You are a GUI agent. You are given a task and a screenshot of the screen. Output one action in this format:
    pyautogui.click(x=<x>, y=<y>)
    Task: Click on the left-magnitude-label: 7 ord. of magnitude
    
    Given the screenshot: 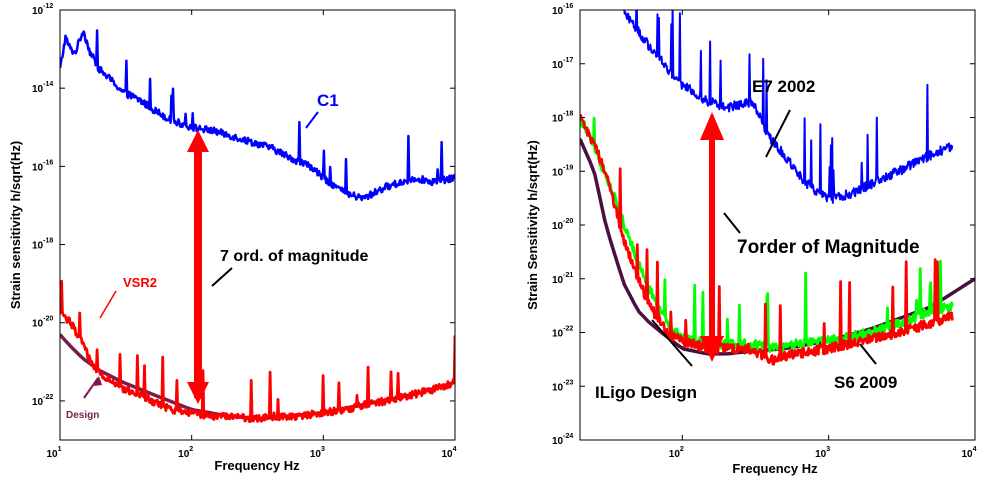 What is the action you would take?
    pyautogui.click(x=294, y=256)
    